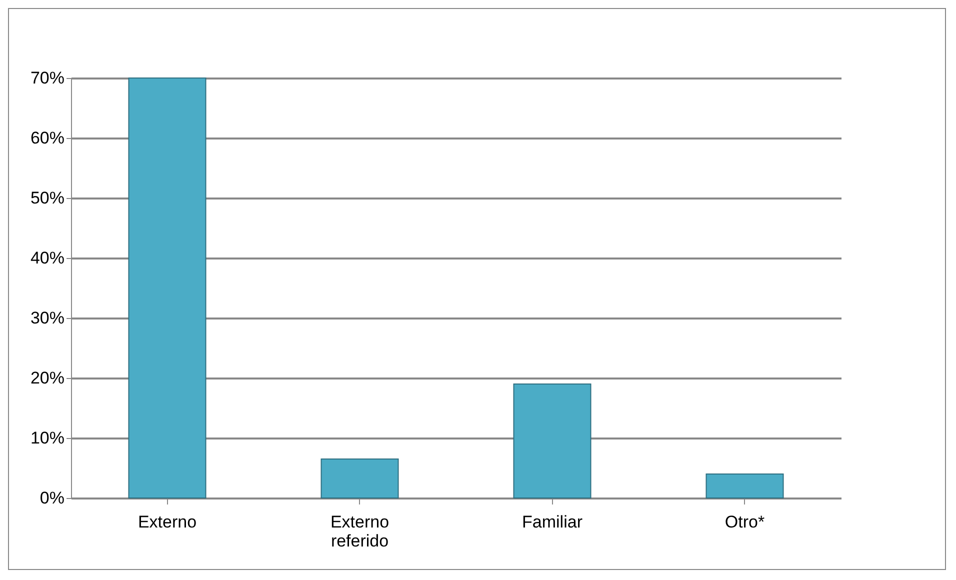  Describe the element at coordinates (47, 258) in the screenshot. I see `y-tick-label: 40%` at that location.